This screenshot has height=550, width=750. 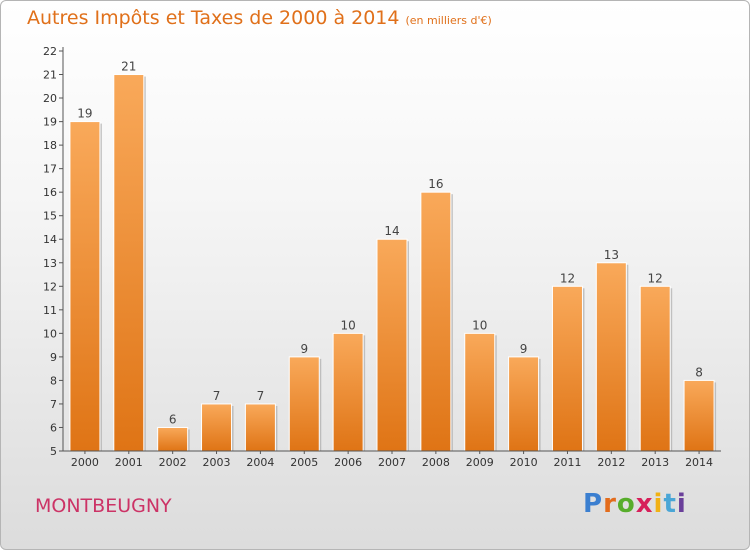 I want to click on x-tick-label: 2010, so click(x=524, y=462).